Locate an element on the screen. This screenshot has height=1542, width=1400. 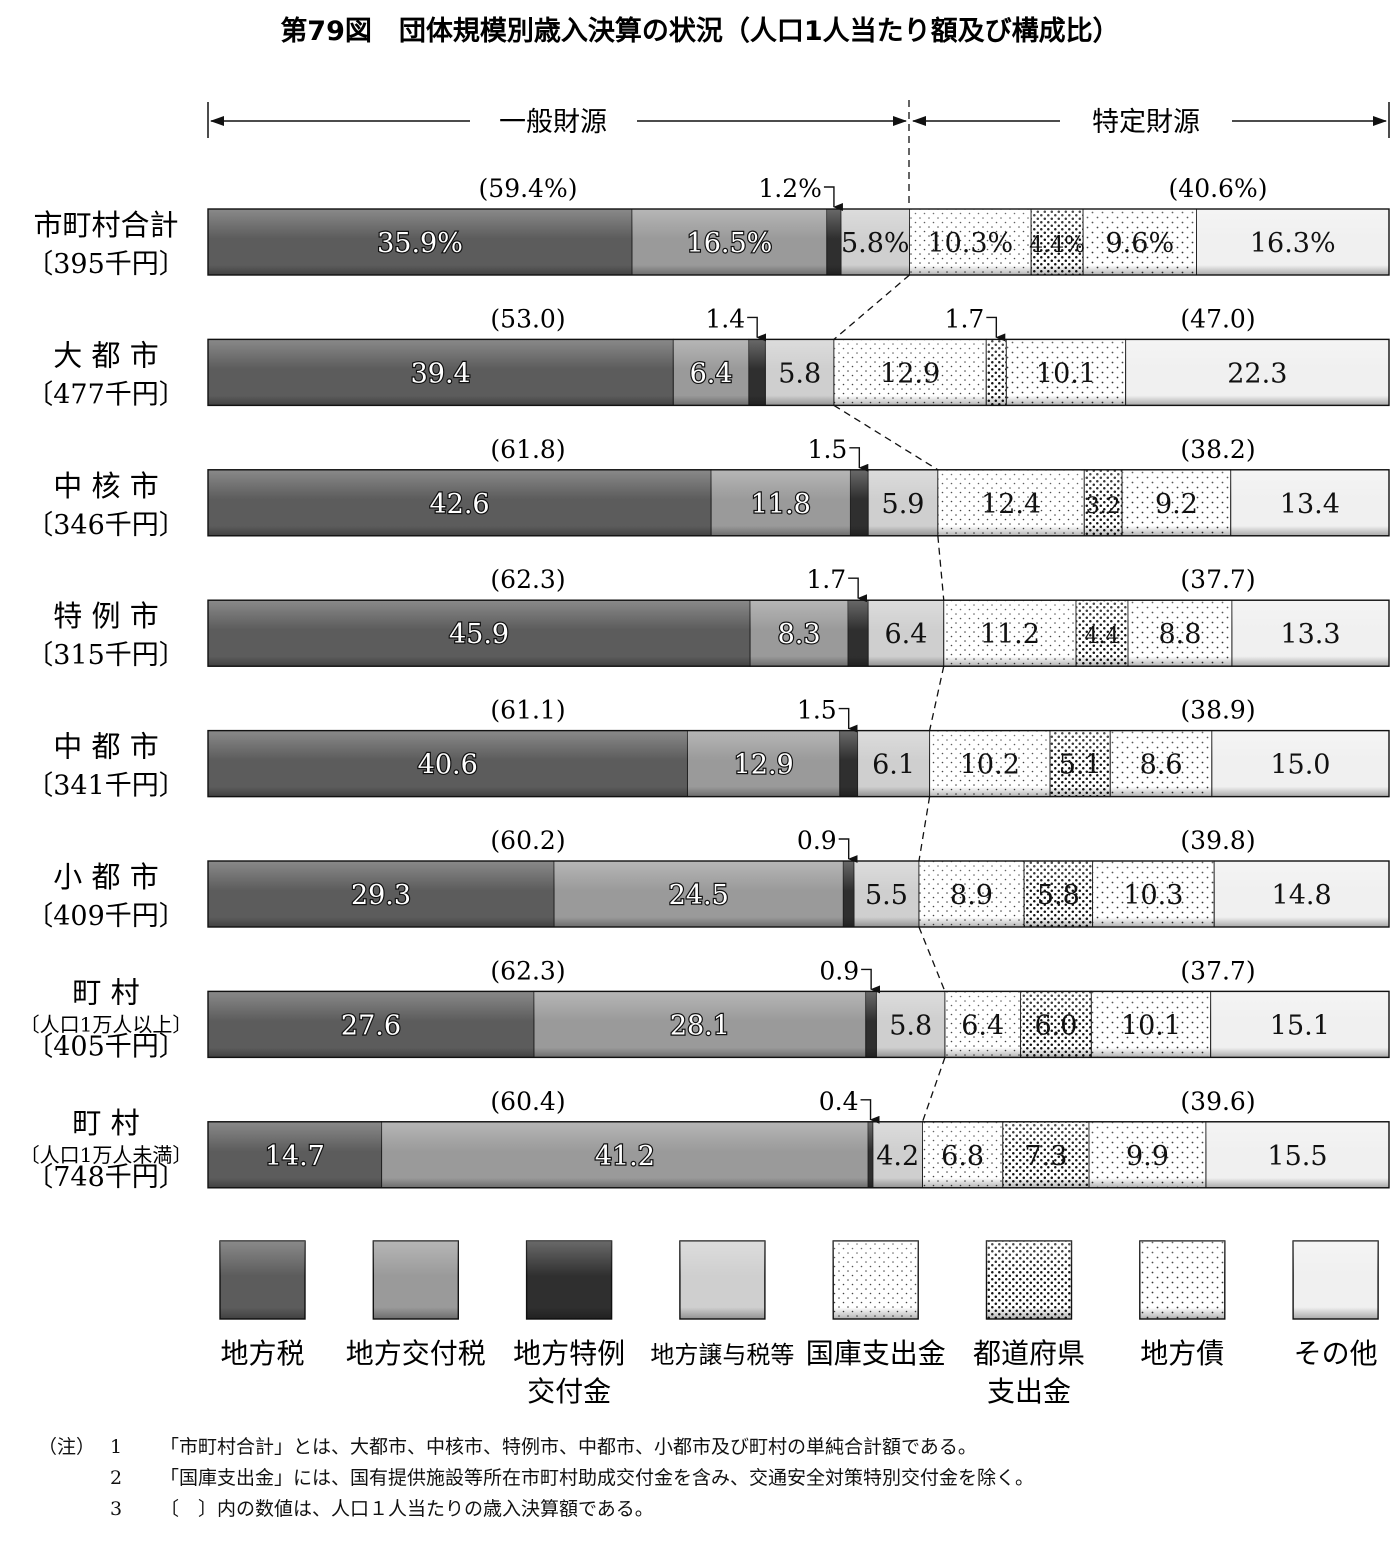
data-label-special: 1.2% is located at coordinates (790, 188).